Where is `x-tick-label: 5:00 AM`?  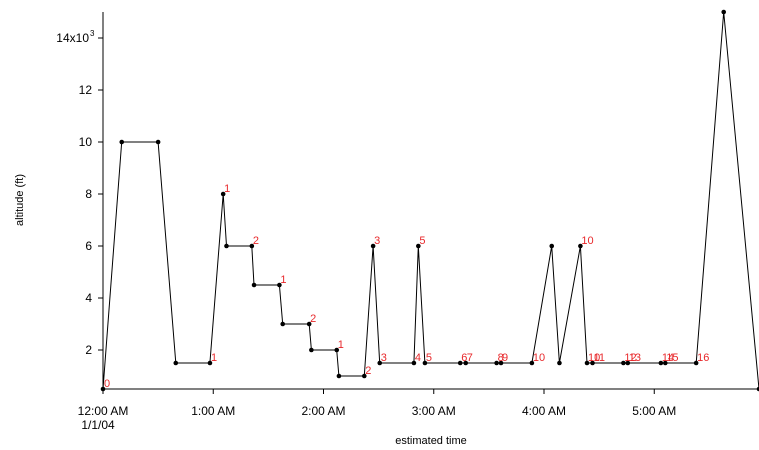 x-tick-label: 5:00 AM is located at coordinates (654, 411).